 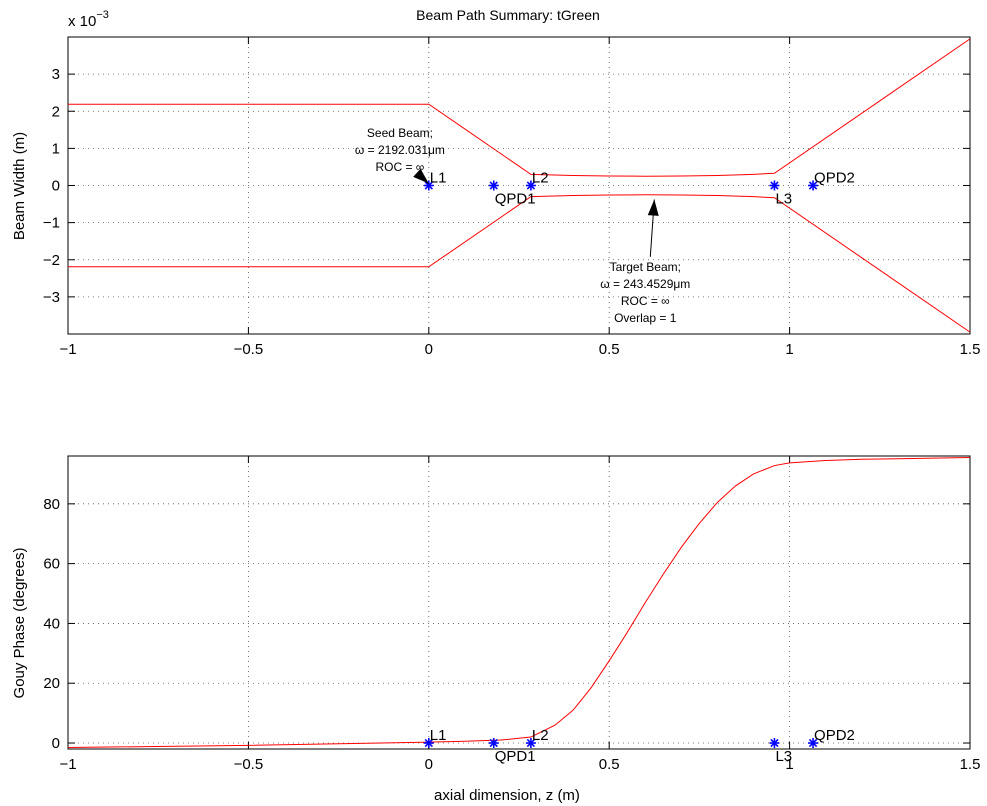 I want to click on width-xtick-label: 0.5, so click(x=609, y=349).